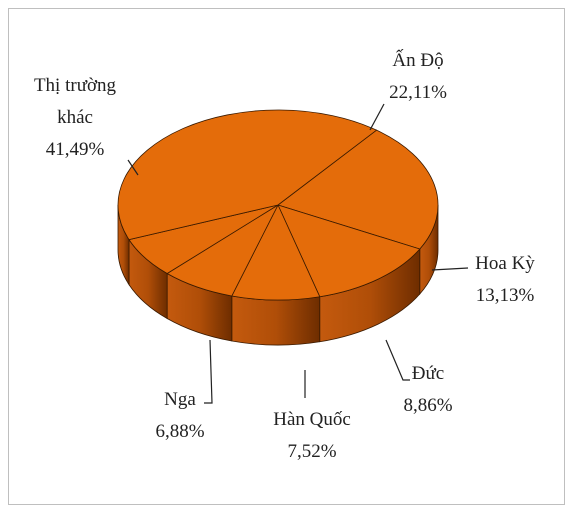 The width and height of the screenshot is (573, 512). What do you see at coordinates (75, 101) in the screenshot?
I see `category-label: Thị trường khác` at bounding box center [75, 101].